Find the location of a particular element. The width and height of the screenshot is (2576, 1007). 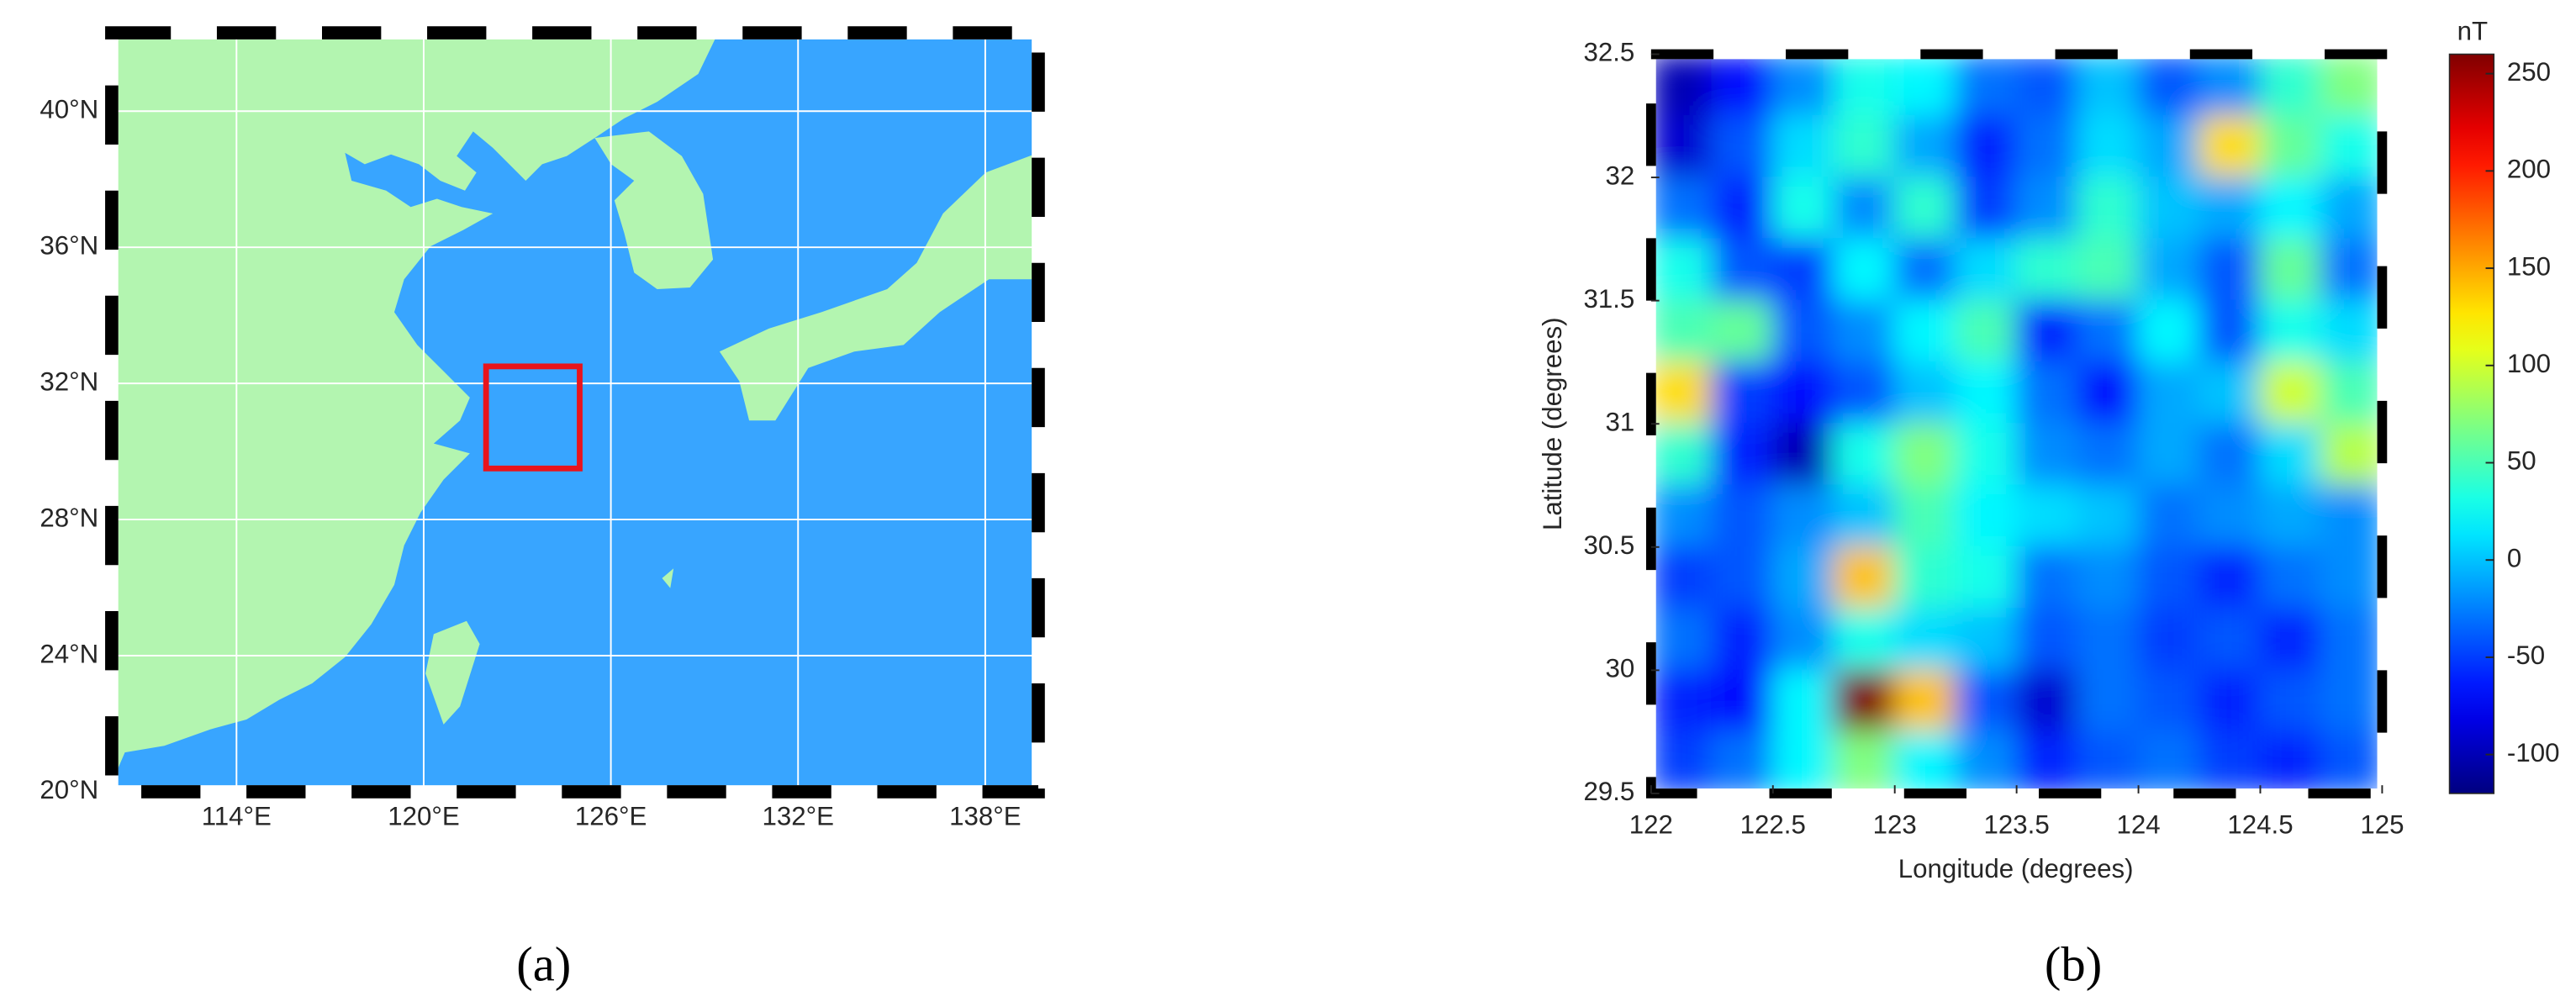

colorbar-tick-label: 150 is located at coordinates (2529, 266).